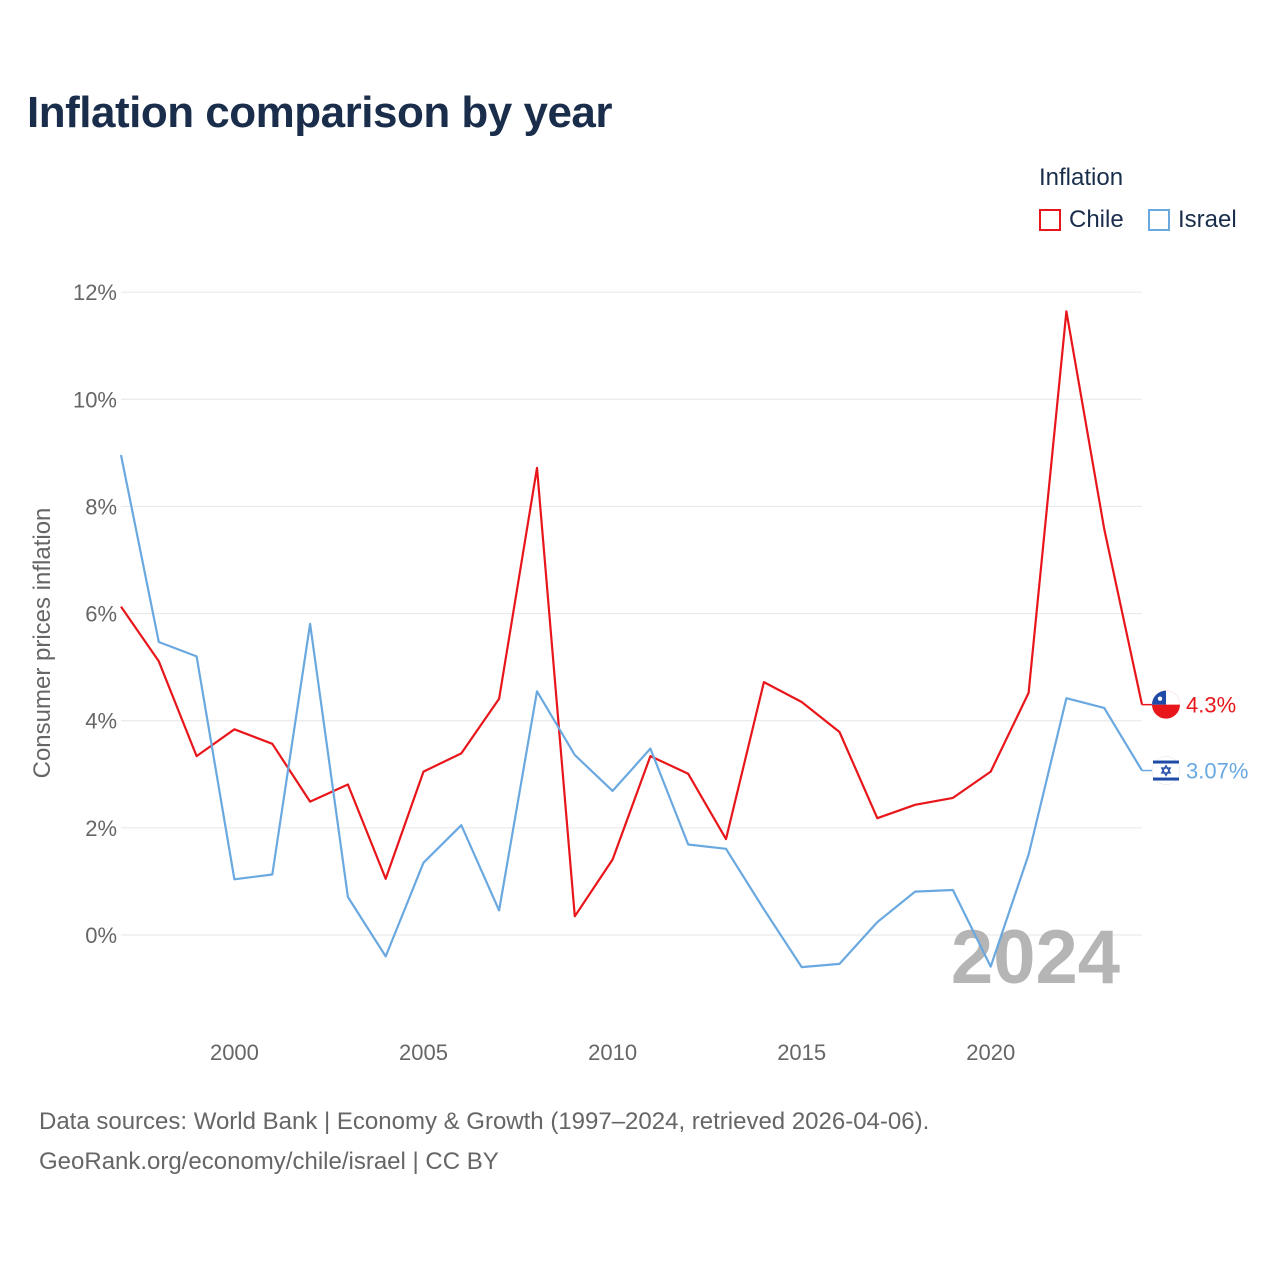 This screenshot has width=1280, height=1280. I want to click on end-value-label-chile: 4.3%, so click(1211, 705).